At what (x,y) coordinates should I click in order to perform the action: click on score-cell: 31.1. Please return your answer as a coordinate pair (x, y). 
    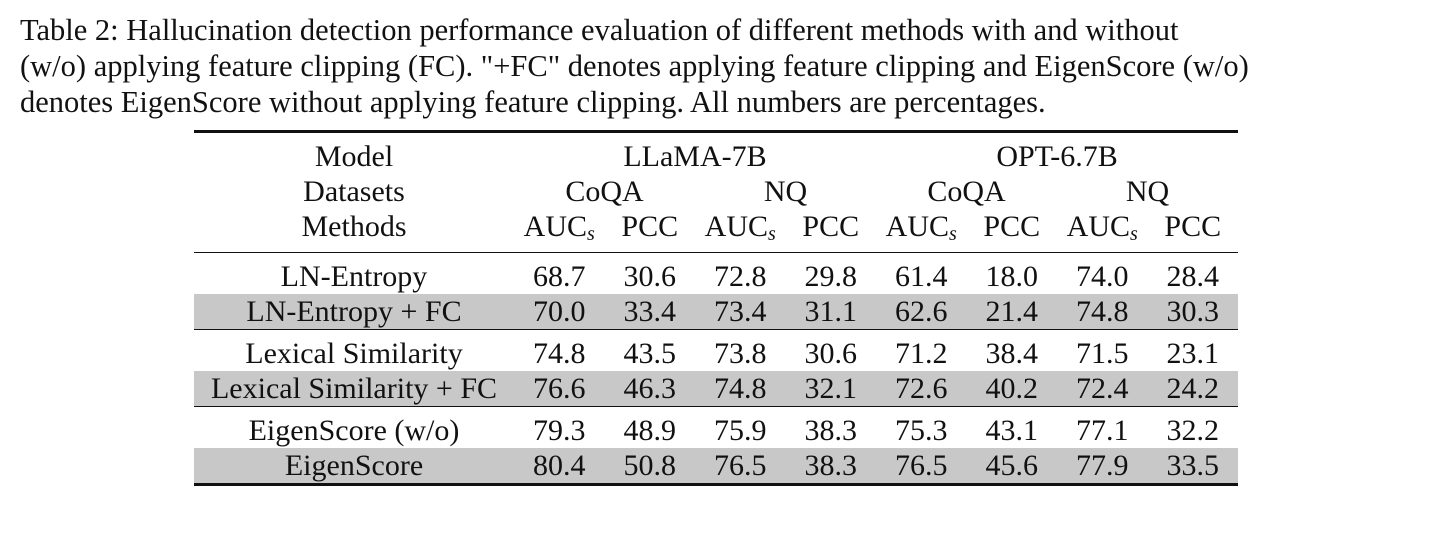
    Looking at the image, I should click on (830, 312).